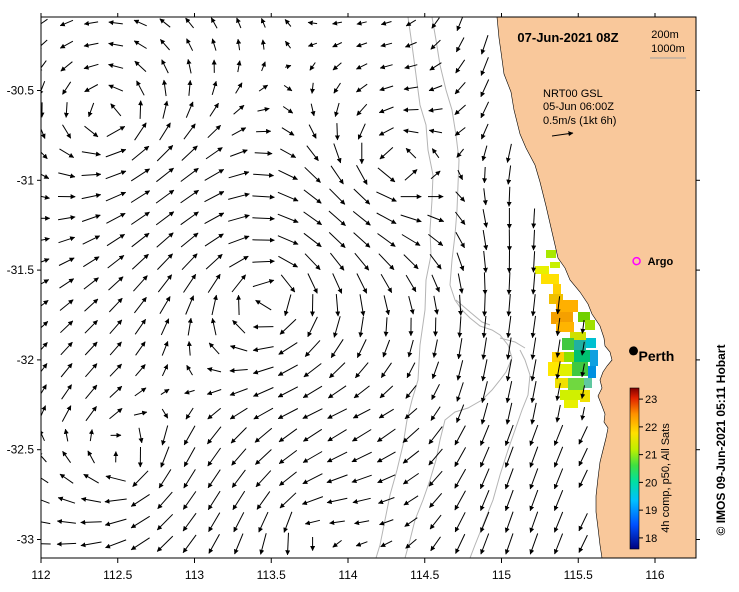 This screenshot has width=739, height=592. What do you see at coordinates (458, 287) in the screenshot?
I see `contour-200m-a` at bounding box center [458, 287].